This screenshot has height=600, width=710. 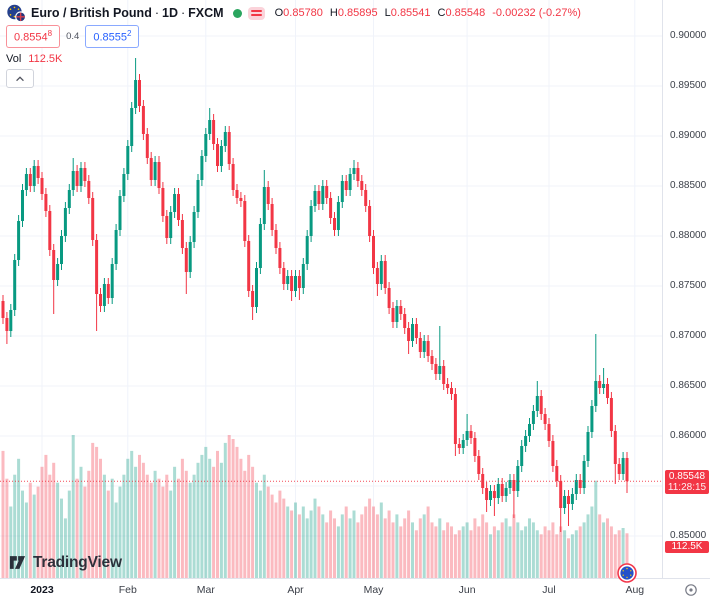 I want to click on price-tick-label: 0.87500, so click(x=688, y=285).